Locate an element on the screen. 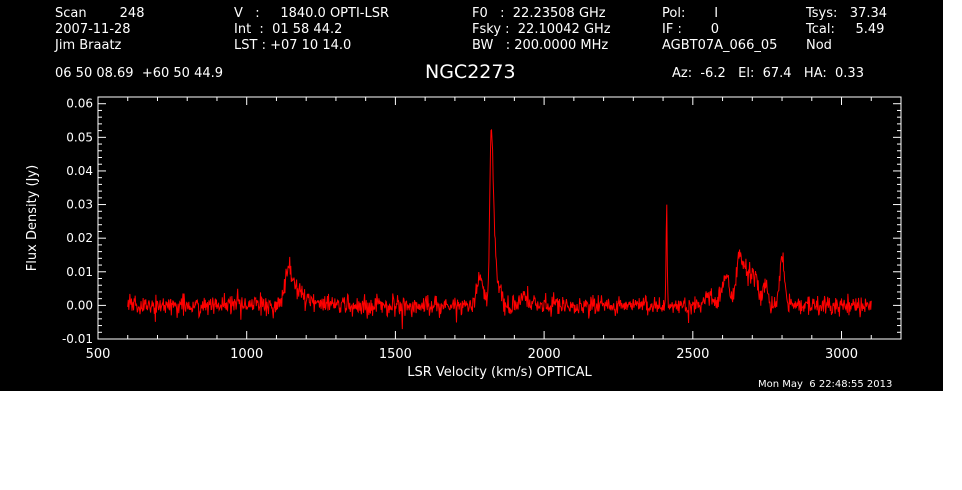  date-line: 2007-11-28 is located at coordinates (93, 29).